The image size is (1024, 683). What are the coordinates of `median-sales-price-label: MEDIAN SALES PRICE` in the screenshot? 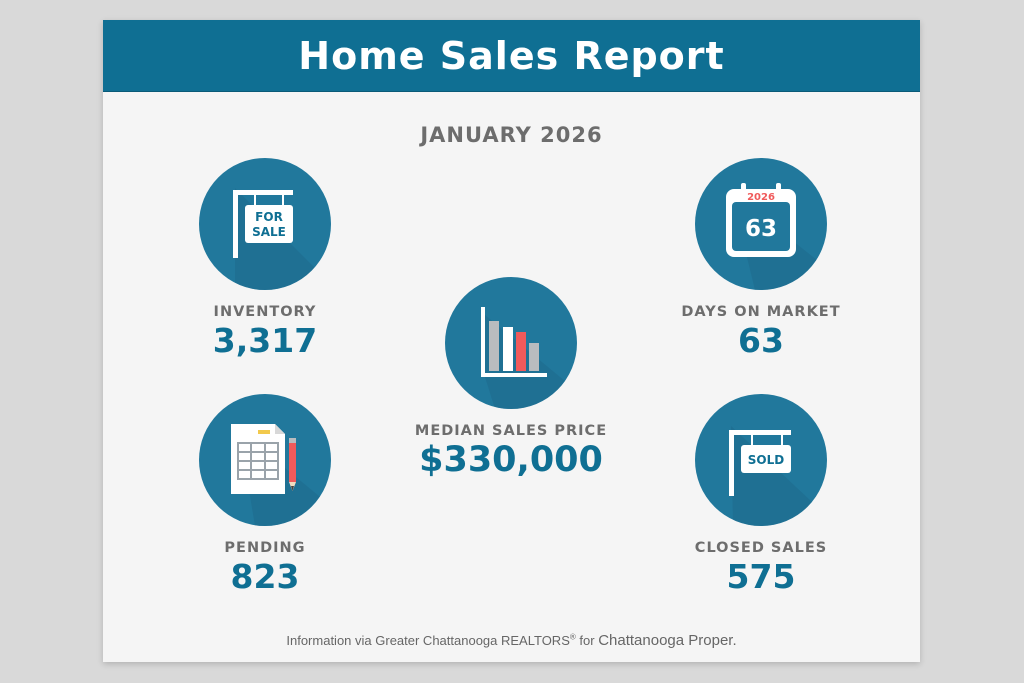 It's located at (511, 431).